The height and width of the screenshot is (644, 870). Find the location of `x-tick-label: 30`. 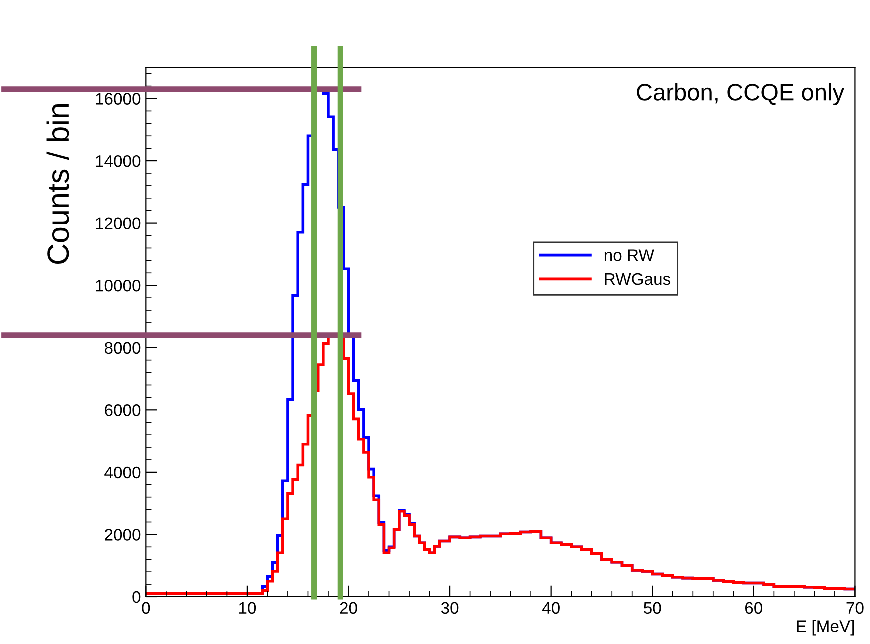

x-tick-label: 30 is located at coordinates (450, 608).